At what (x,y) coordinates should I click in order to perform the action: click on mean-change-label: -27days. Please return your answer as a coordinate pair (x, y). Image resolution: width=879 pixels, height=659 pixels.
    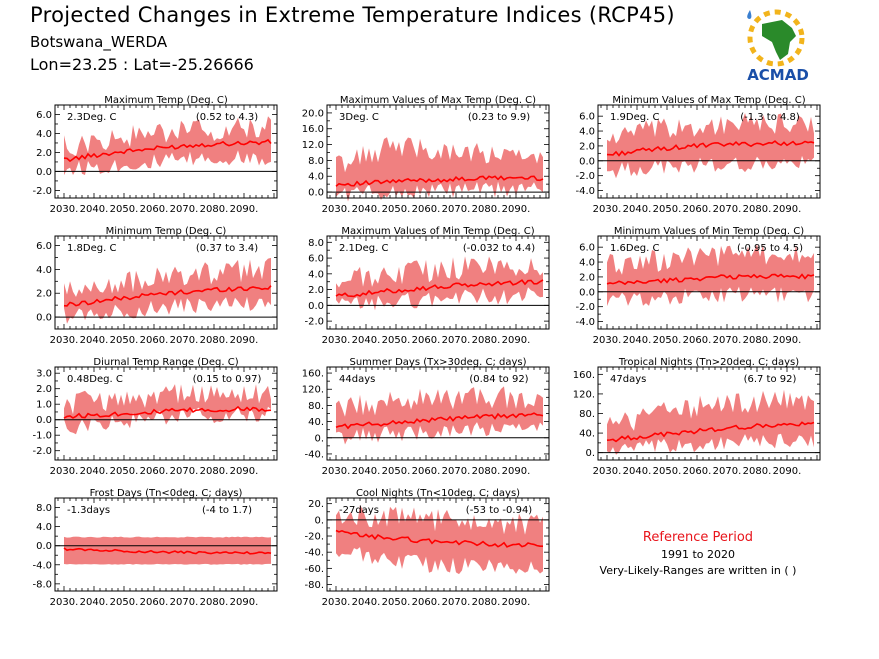
    Looking at the image, I should click on (359, 510).